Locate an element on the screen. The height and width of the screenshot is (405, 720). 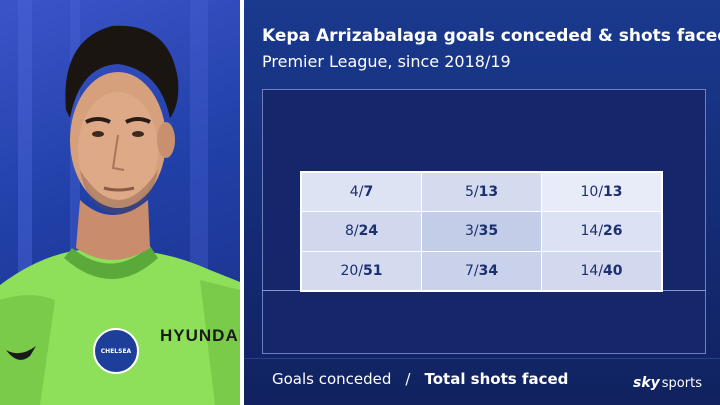
goals-conceded-value: 8 is located at coordinates (349, 231).